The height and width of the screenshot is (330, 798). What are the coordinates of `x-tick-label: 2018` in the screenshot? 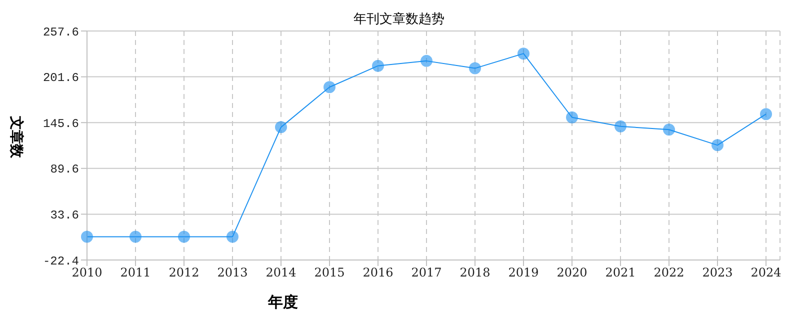 It's located at (475, 273).